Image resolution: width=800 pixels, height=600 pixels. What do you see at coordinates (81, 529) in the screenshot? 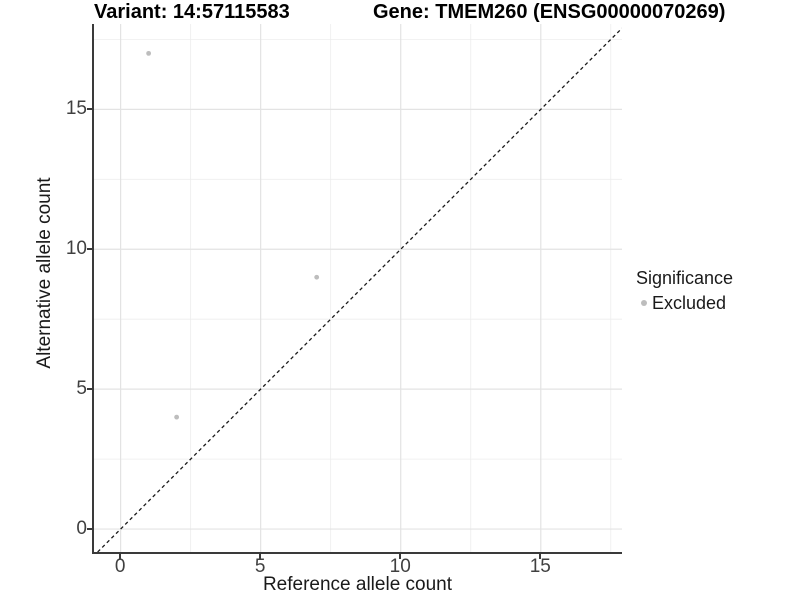
I see `y-tick-label: 0` at bounding box center [81, 529].